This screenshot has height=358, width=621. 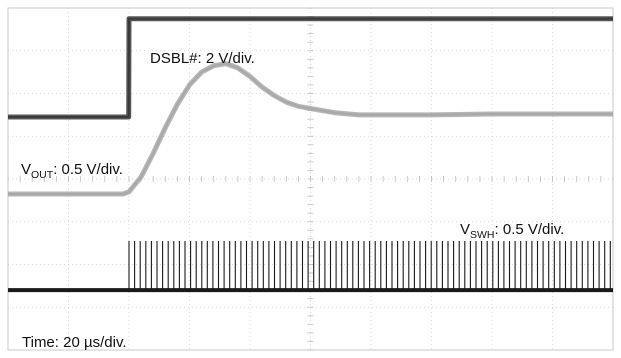 What do you see at coordinates (465, 229) in the screenshot?
I see `vswh-label-main: V` at bounding box center [465, 229].